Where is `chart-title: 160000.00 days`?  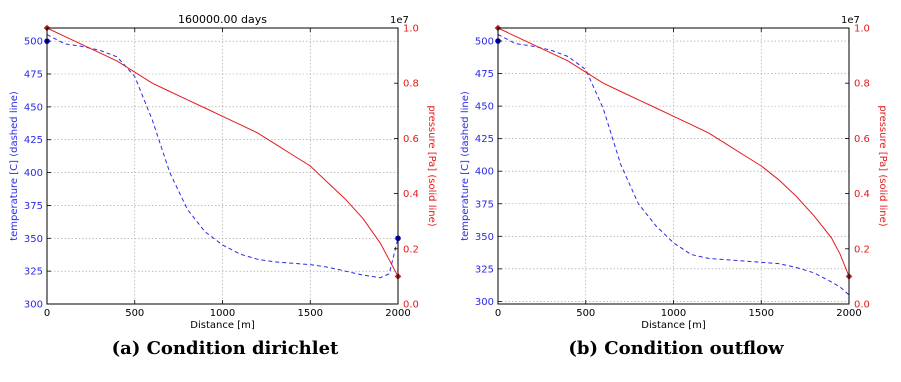 chart-title: 160000.00 days is located at coordinates (222, 19).